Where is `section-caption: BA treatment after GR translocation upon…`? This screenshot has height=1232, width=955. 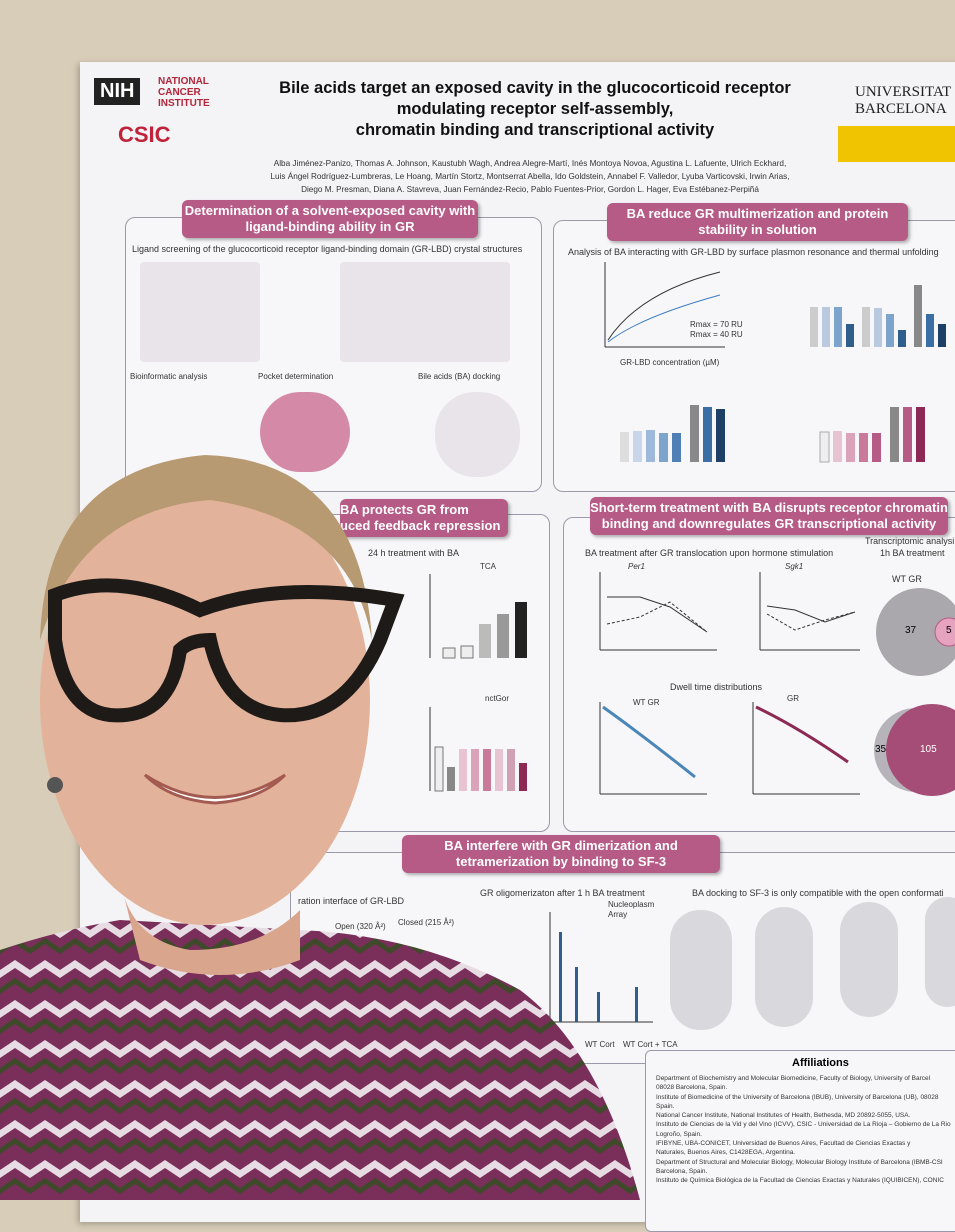
section-caption: BA treatment after GR translocation upon… is located at coordinates (709, 553).